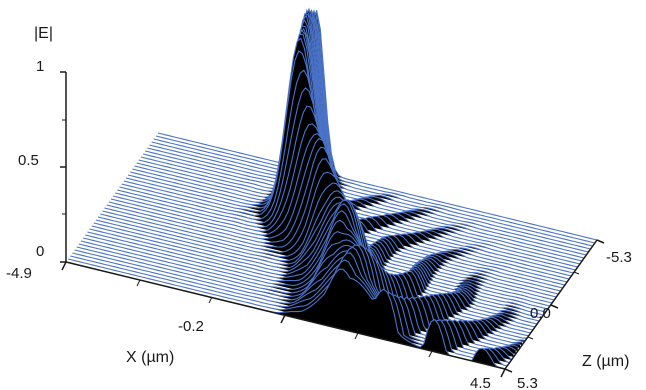  Describe the element at coordinates (540, 313) in the screenshot. I see `y-tick-label-mid: 0.0` at that location.